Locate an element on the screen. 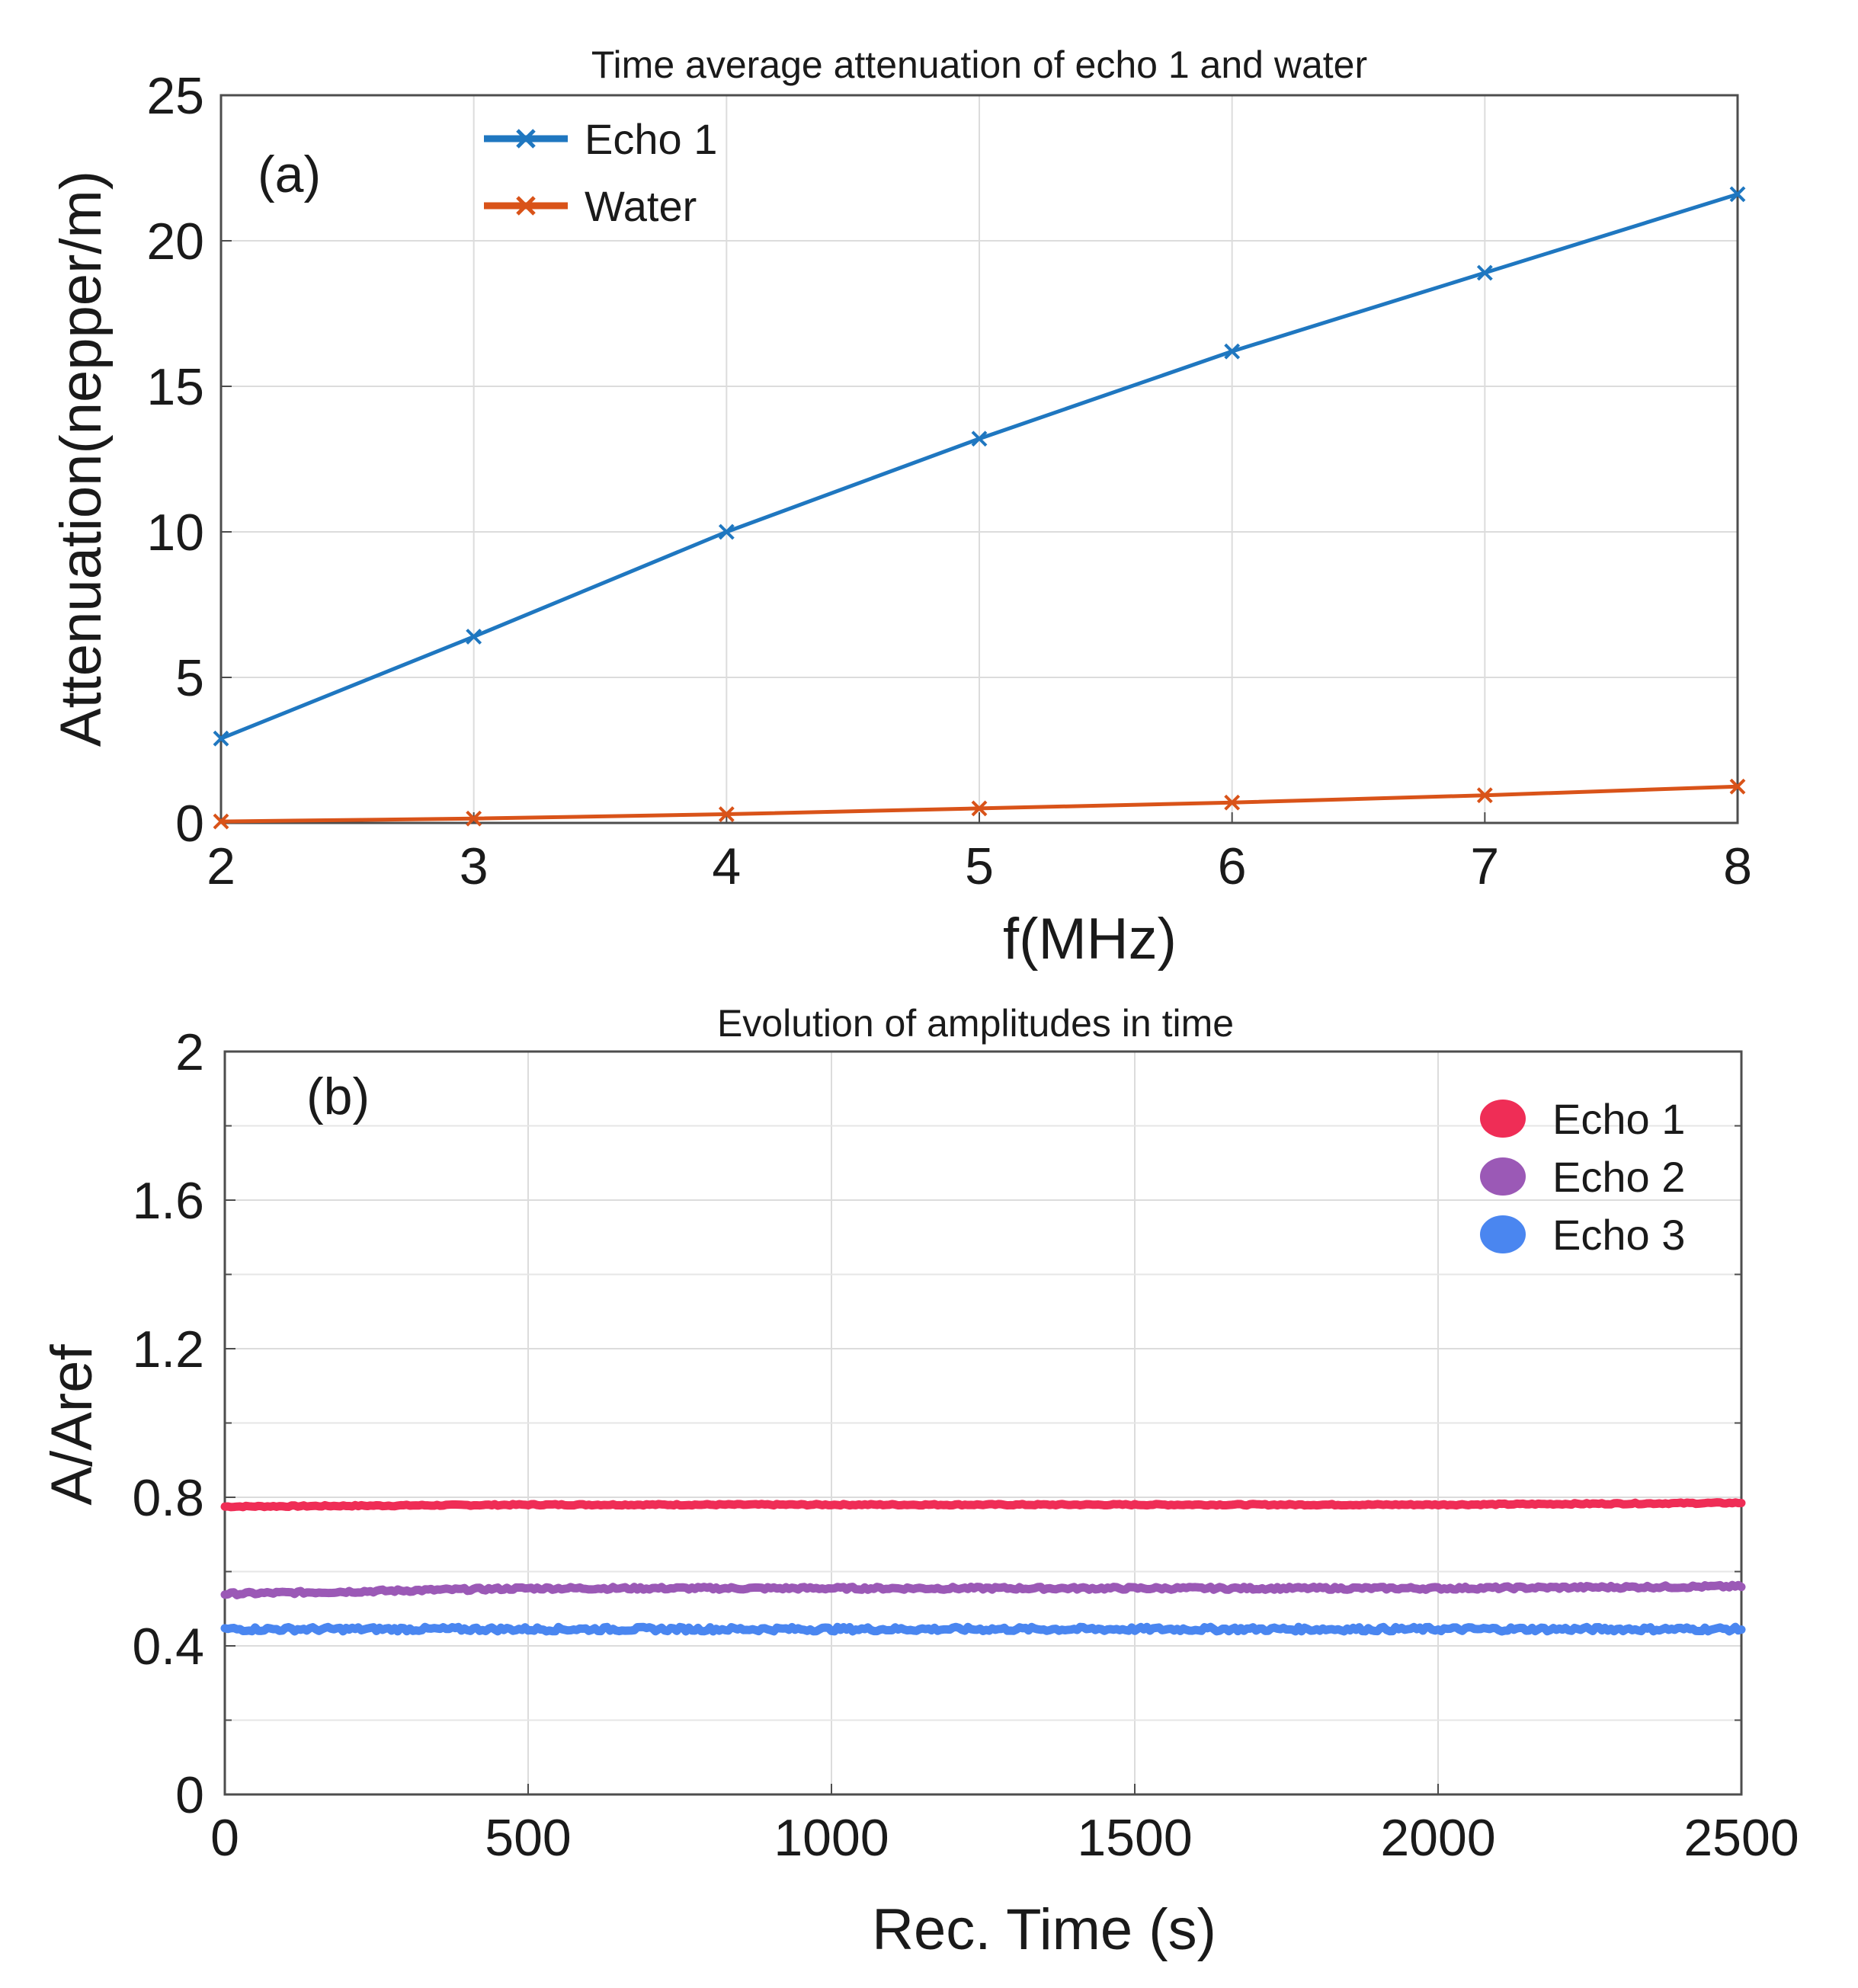 The width and height of the screenshot is (1858, 1988). y-tick-label: 25 is located at coordinates (175, 96).